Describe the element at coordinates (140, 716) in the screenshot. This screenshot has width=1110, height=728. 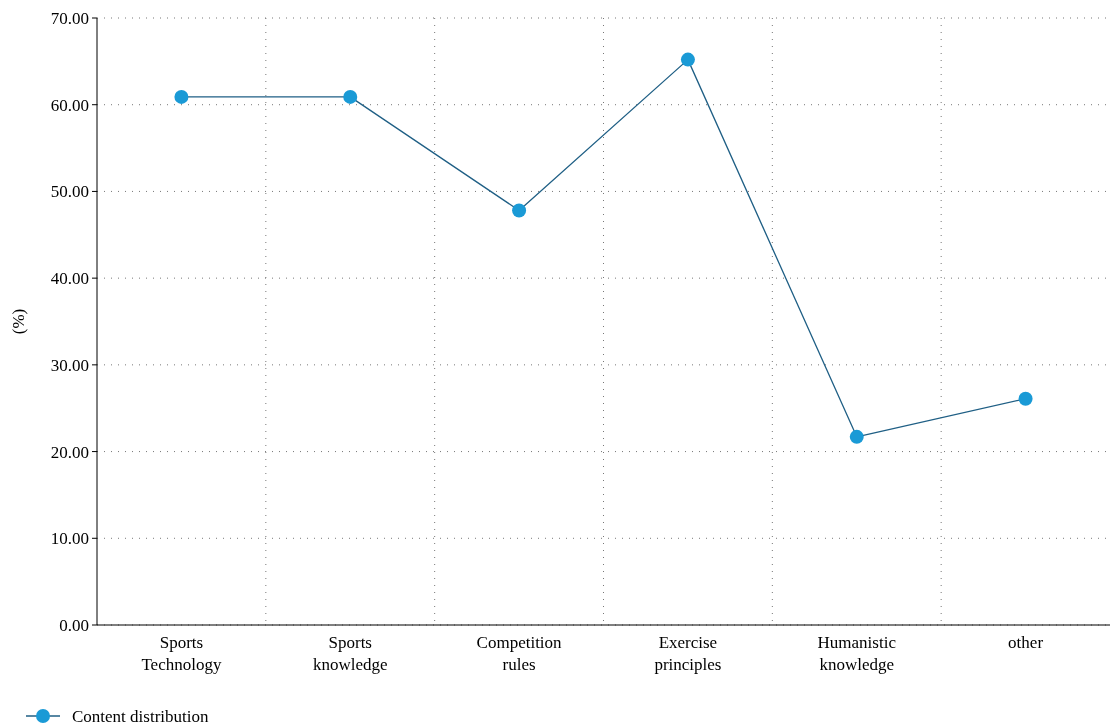
I see `legend-label: Content distribution` at that location.